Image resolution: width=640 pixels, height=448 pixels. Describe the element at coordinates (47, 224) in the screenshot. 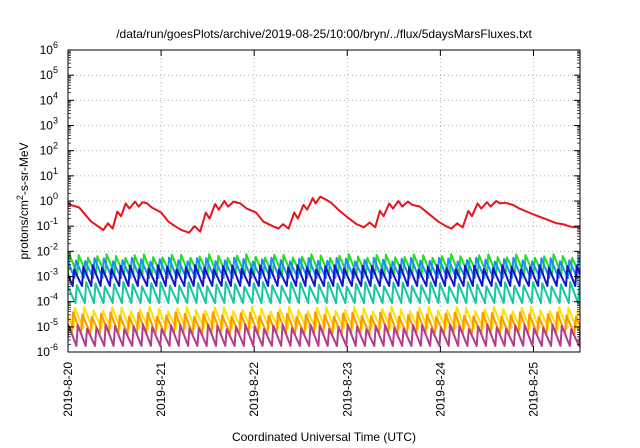

I see `y-tick-label: 10⁻¹` at that location.